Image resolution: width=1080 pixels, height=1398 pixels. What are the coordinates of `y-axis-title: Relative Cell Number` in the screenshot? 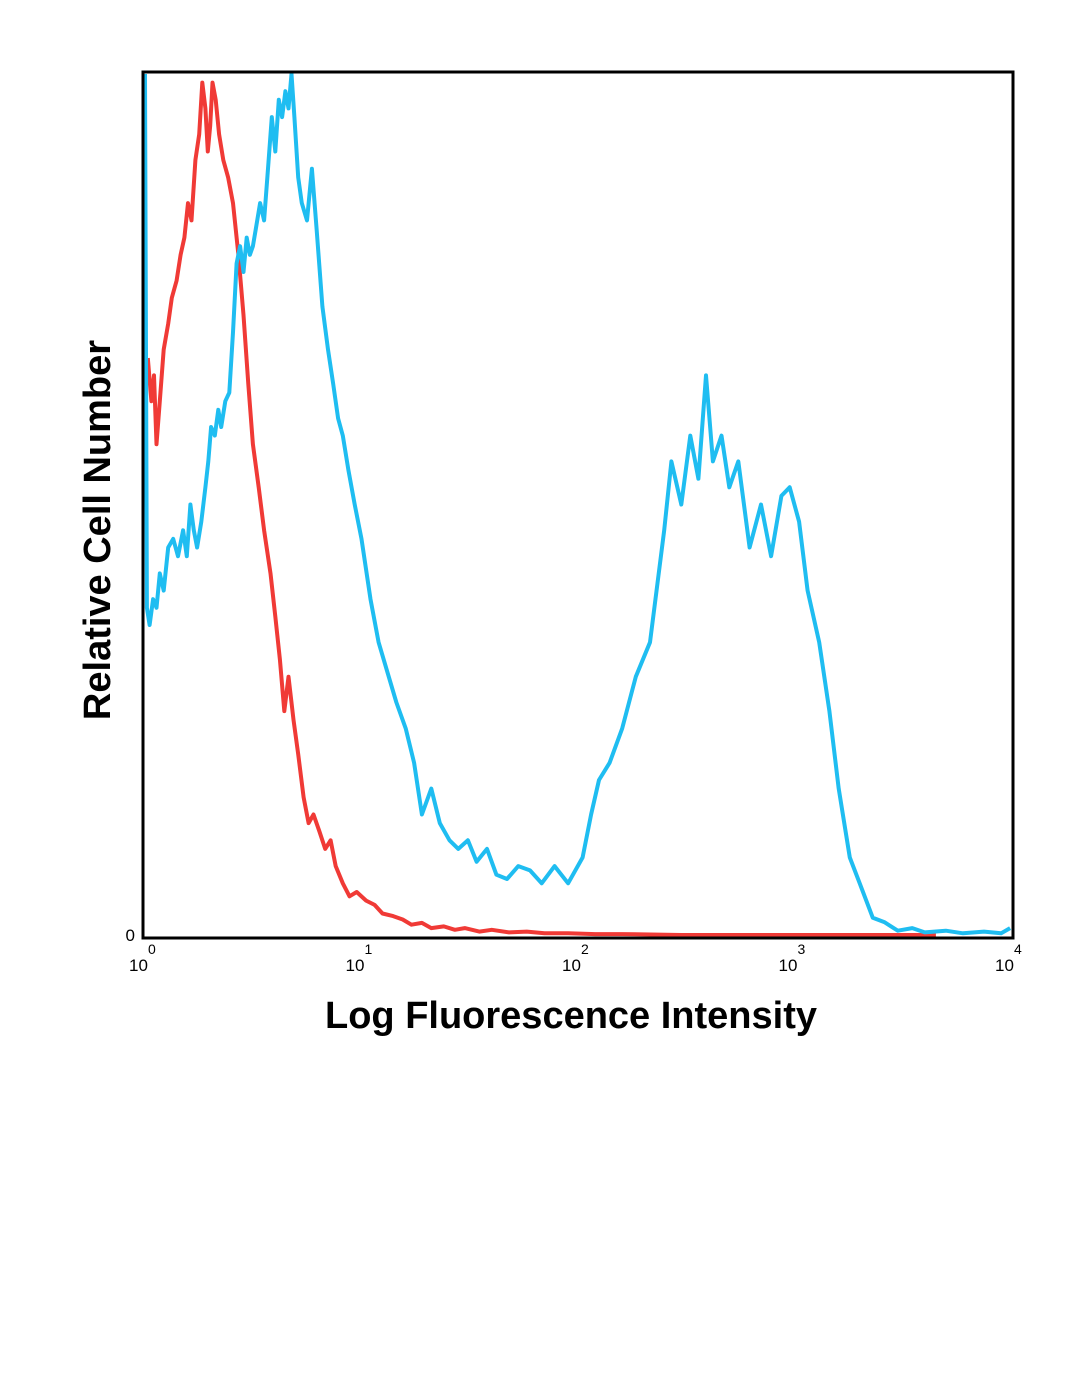 It's located at (98, 530).